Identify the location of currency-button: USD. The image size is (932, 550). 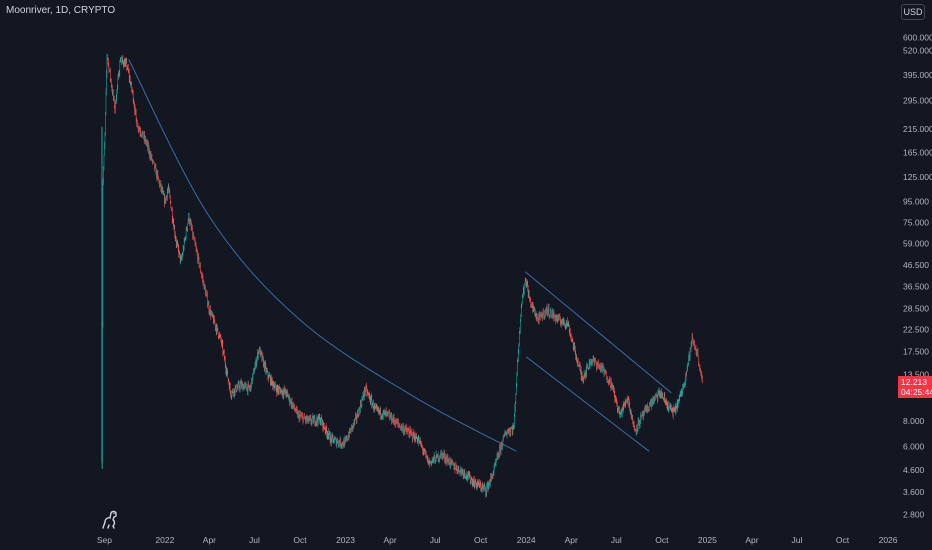
(913, 12).